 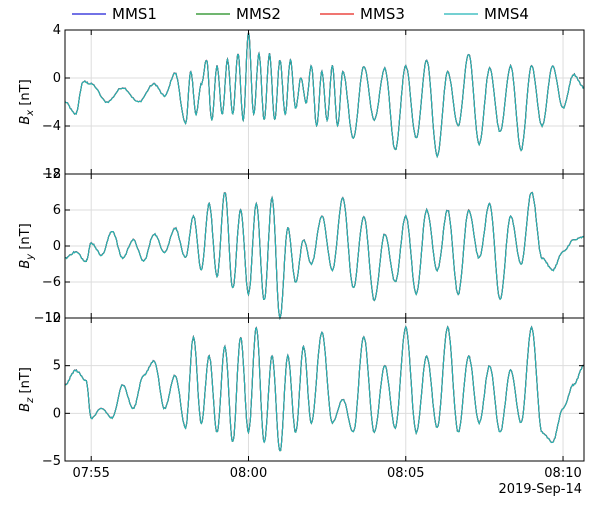 I want to click on y-tick-label-by: 12, so click(x=52, y=174).